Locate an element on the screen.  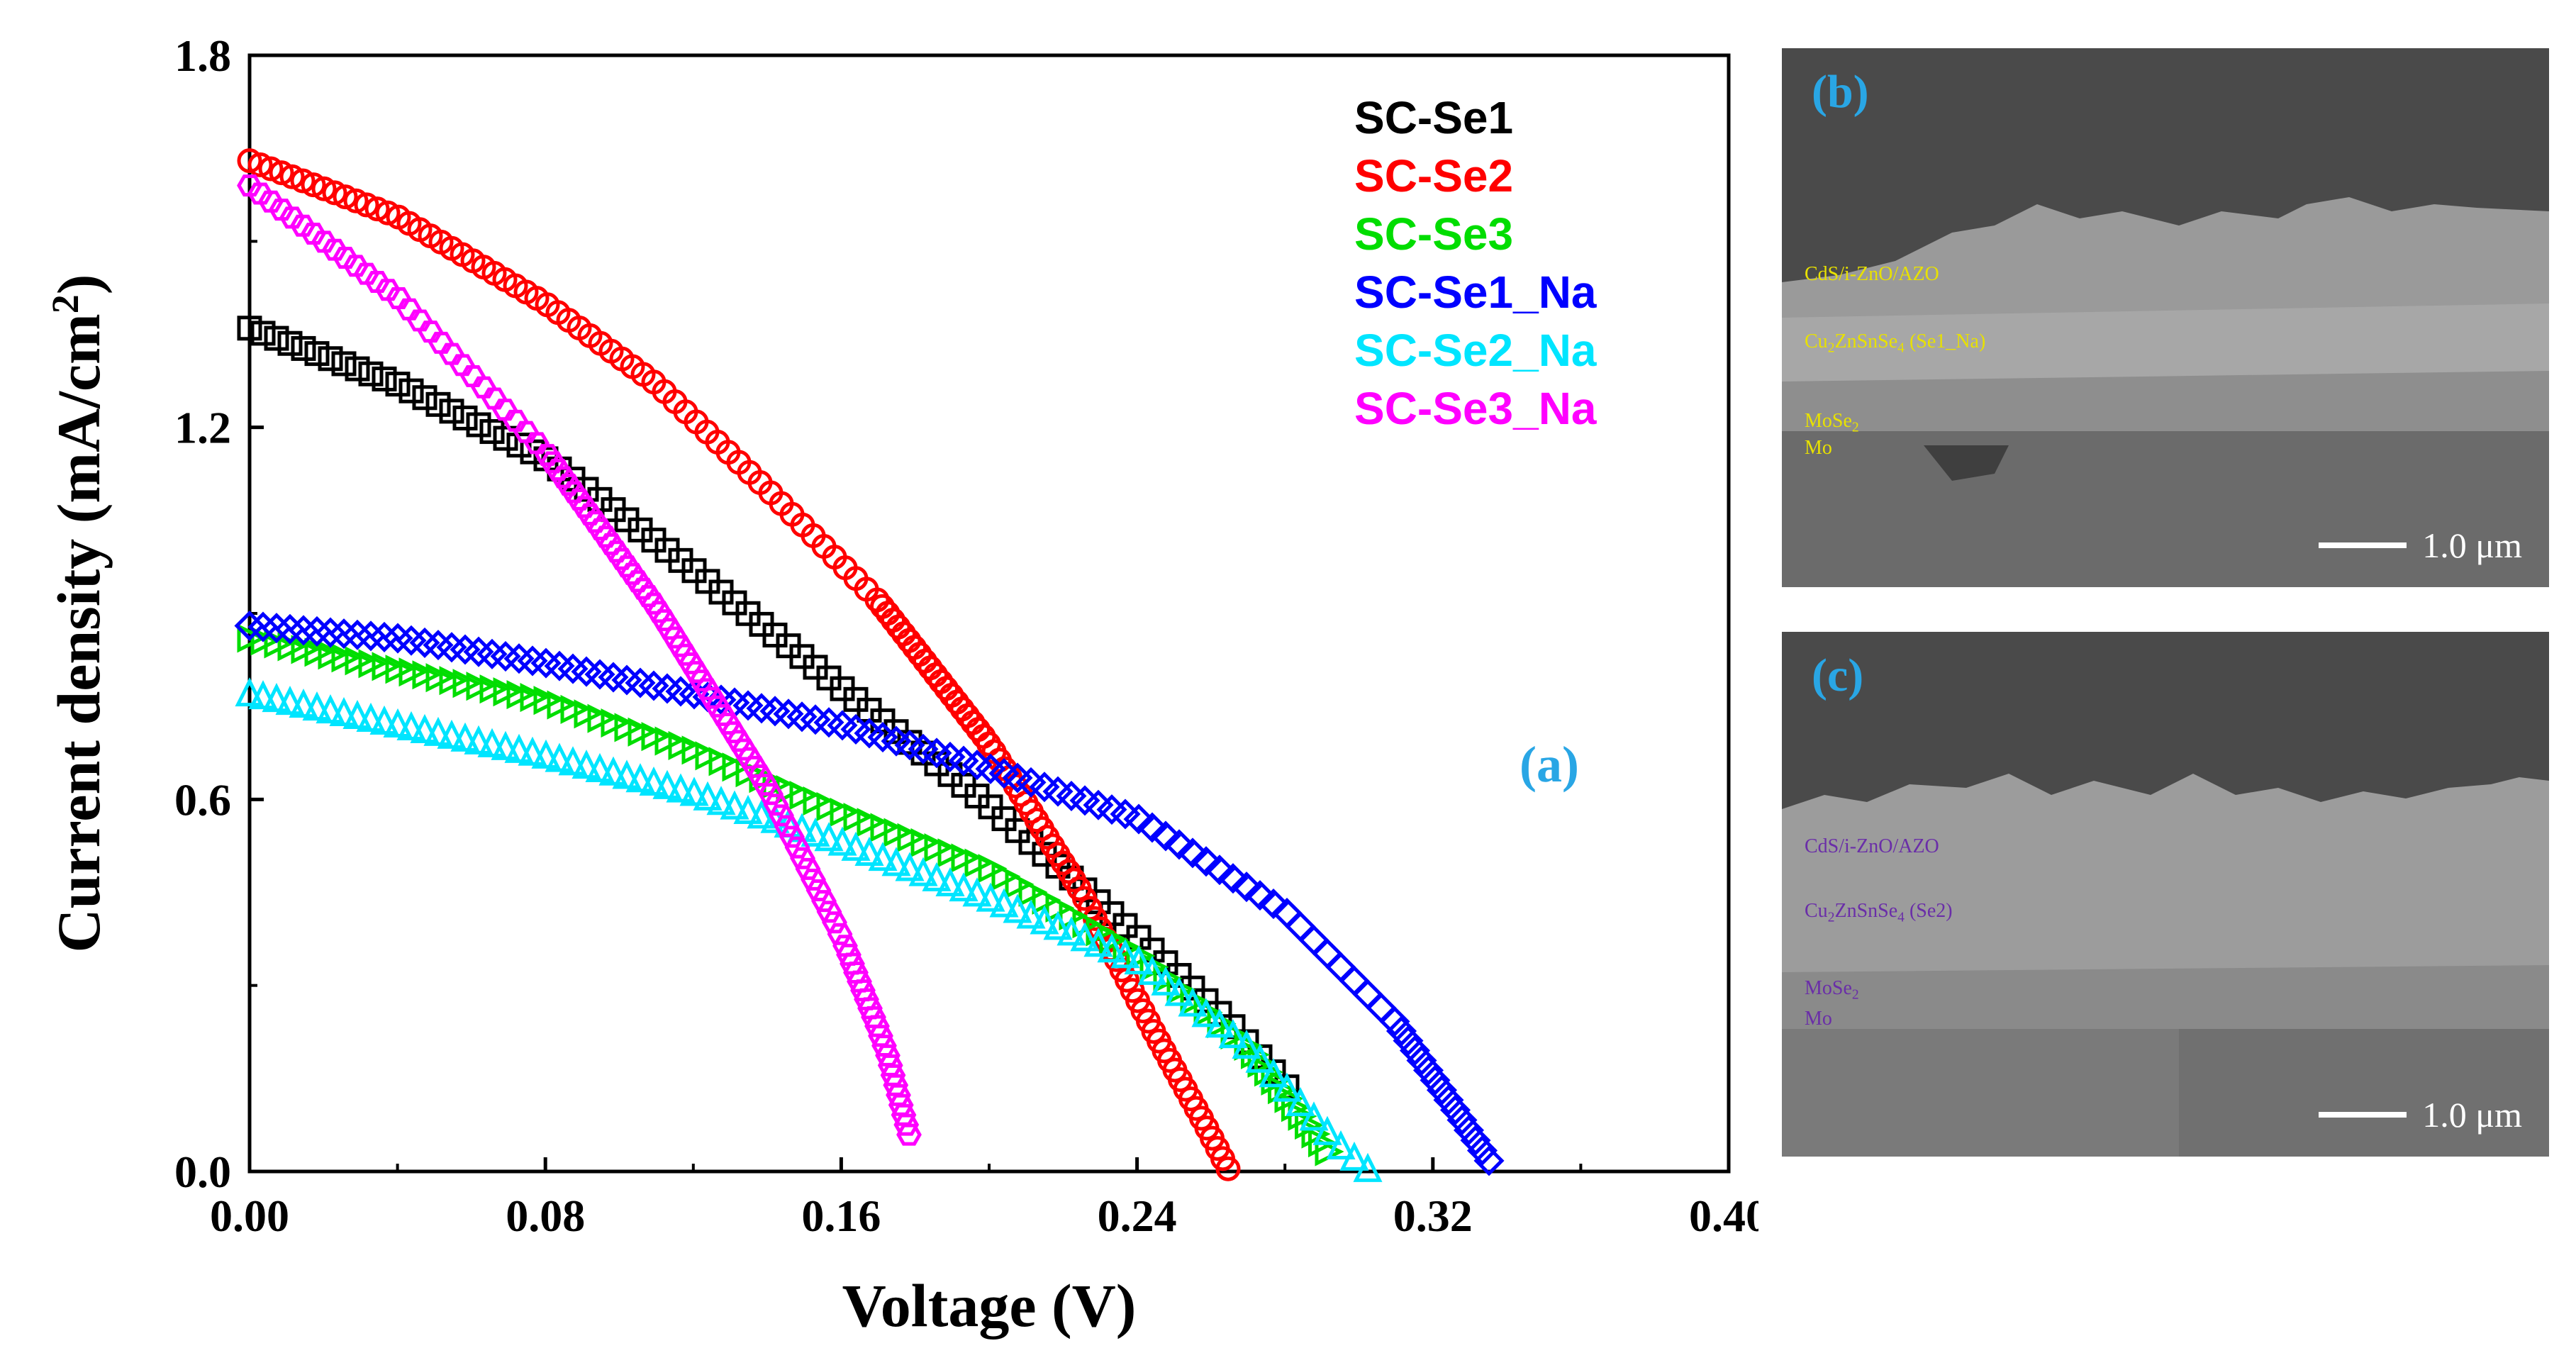
scale-bar-b: 1.0 μm is located at coordinates (2420, 545).